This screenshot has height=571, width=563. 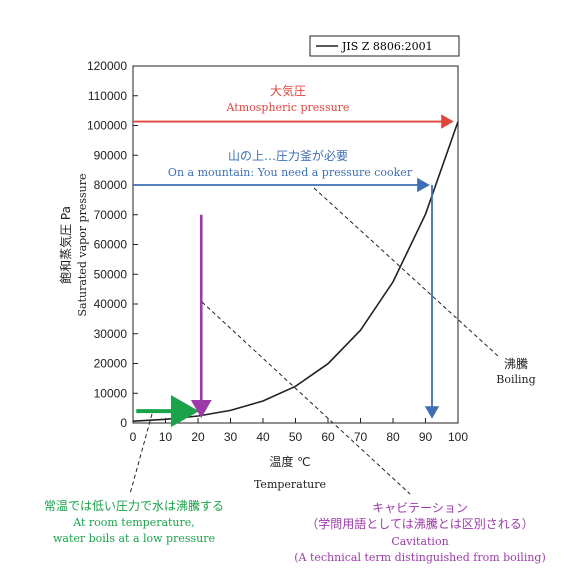 What do you see at coordinates (296, 437) in the screenshot?
I see `x-tick-label: 50` at bounding box center [296, 437].